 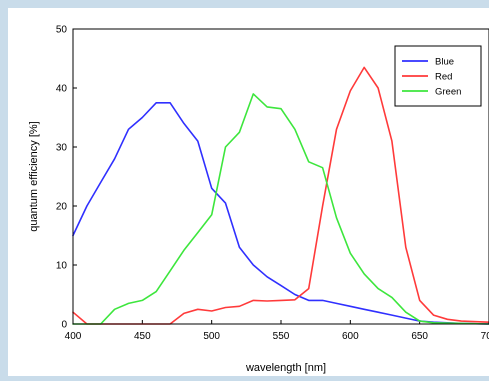 I want to click on x-axis-label: wavelength [nm], so click(x=285, y=368).